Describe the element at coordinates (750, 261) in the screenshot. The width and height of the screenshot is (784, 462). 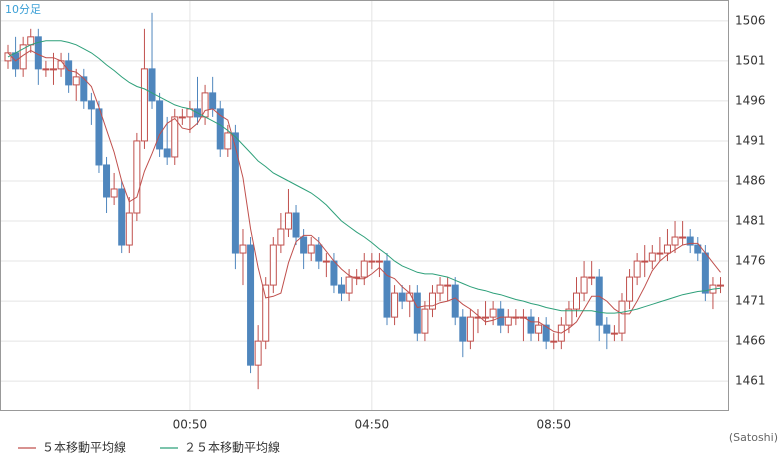
I see `y-tick-label: 1476` at that location.